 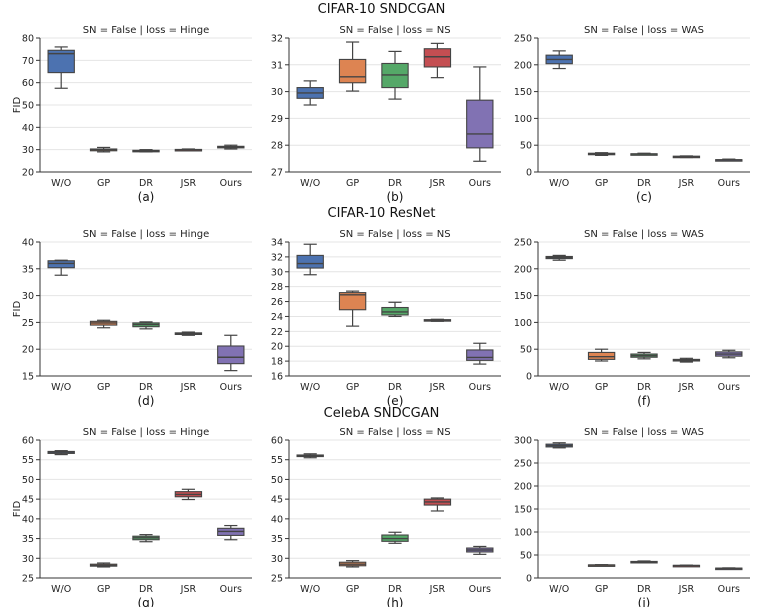 I want to click on y-tick-label: 24, so click(x=277, y=317).